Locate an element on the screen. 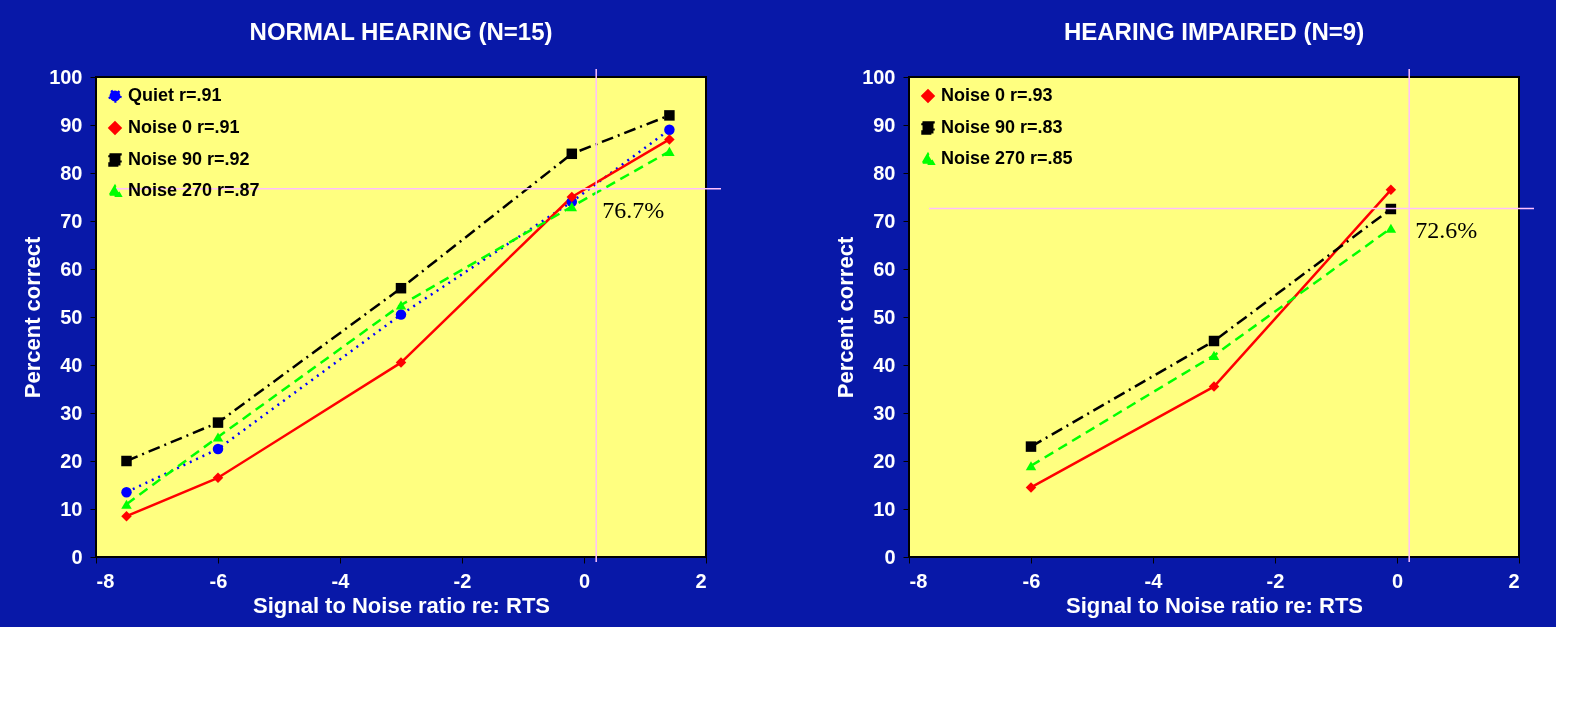 The image size is (1591, 724). legend-label: Noise 90 r=.83 is located at coordinates (1002, 127).